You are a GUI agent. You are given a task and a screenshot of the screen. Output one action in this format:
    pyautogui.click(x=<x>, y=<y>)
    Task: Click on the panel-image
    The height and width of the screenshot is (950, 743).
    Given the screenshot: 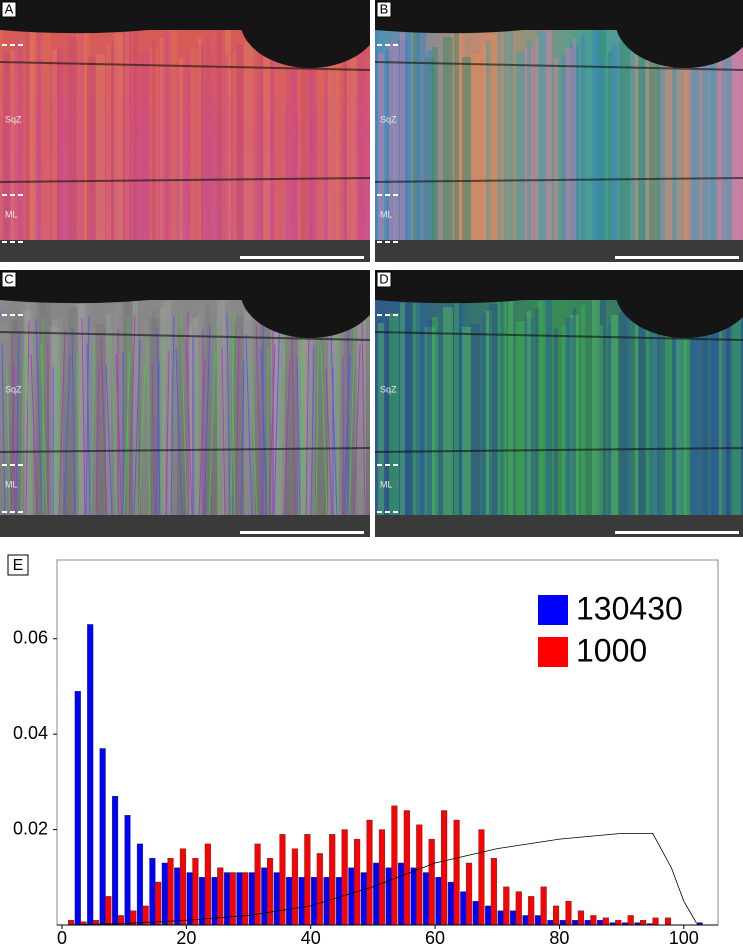 What is the action you would take?
    pyautogui.click(x=185, y=403)
    